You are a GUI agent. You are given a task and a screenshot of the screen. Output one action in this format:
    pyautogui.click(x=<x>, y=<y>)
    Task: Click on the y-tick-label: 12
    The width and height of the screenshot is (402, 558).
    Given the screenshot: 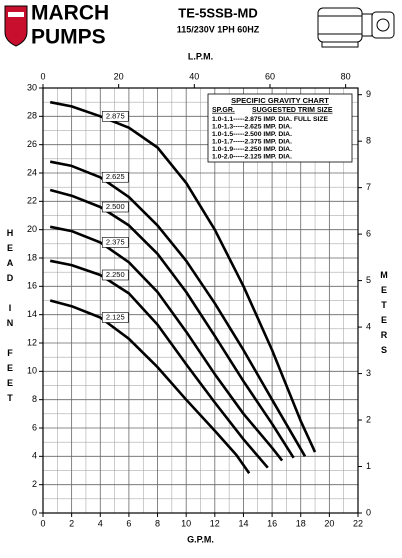 What is the action you would take?
    pyautogui.click(x=32, y=342)
    